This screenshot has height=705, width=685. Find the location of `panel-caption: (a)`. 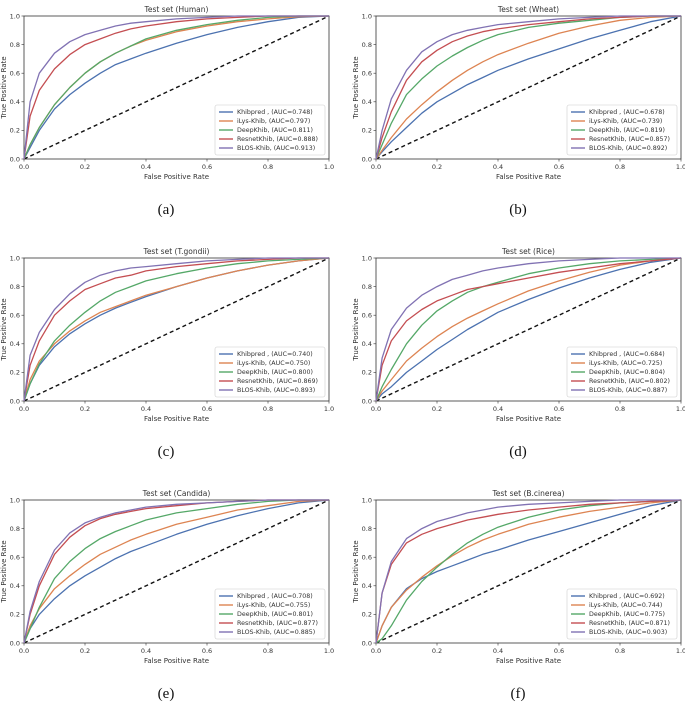

panel-caption: (a) is located at coordinates (166, 210).